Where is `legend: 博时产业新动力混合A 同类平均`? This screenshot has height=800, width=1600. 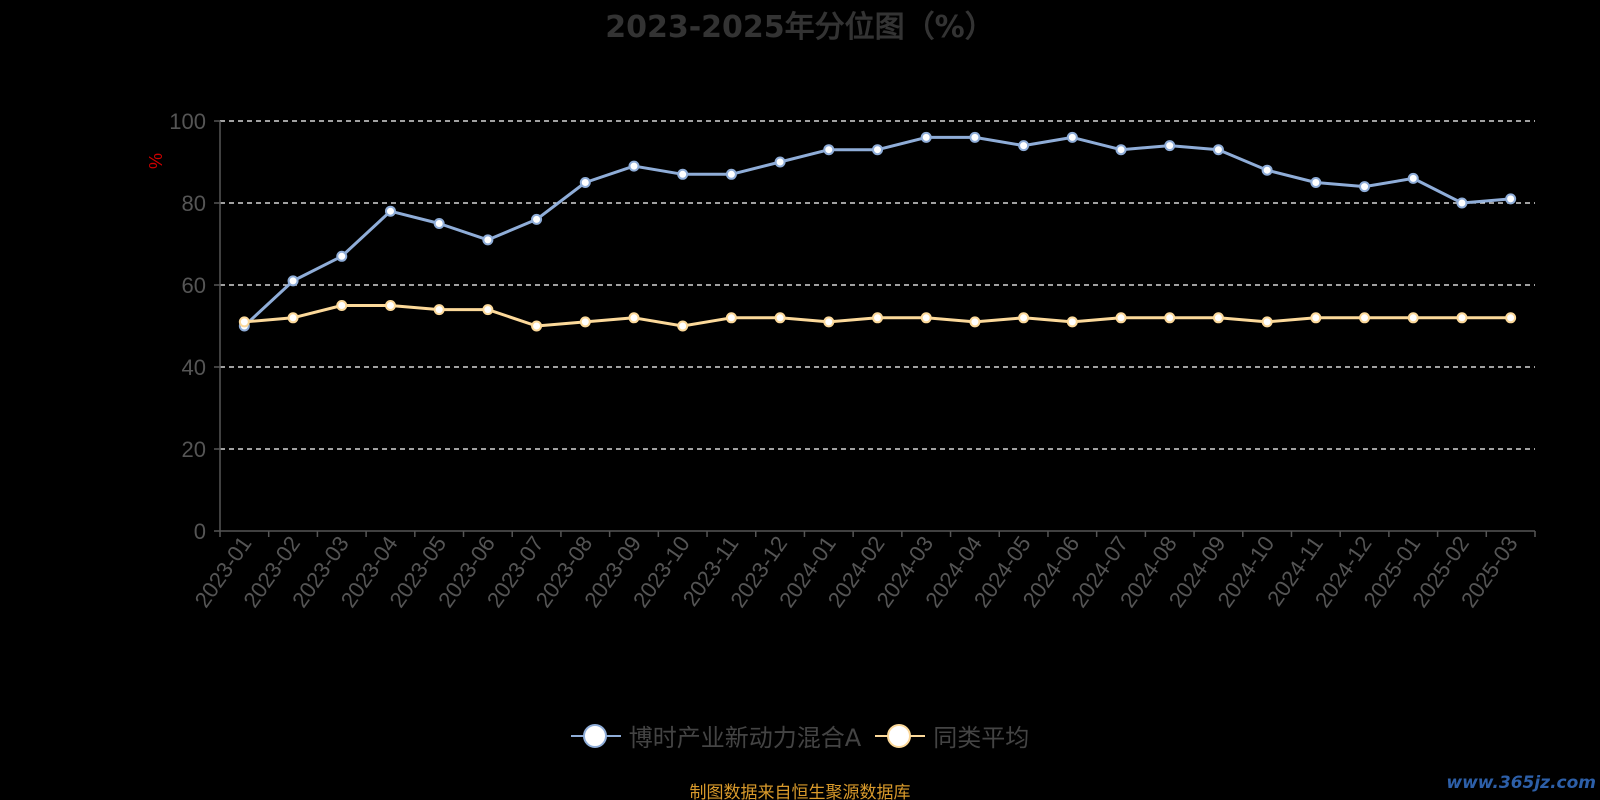
legend: 博时产业新动力混合A 同类平均 is located at coordinates (800, 735).